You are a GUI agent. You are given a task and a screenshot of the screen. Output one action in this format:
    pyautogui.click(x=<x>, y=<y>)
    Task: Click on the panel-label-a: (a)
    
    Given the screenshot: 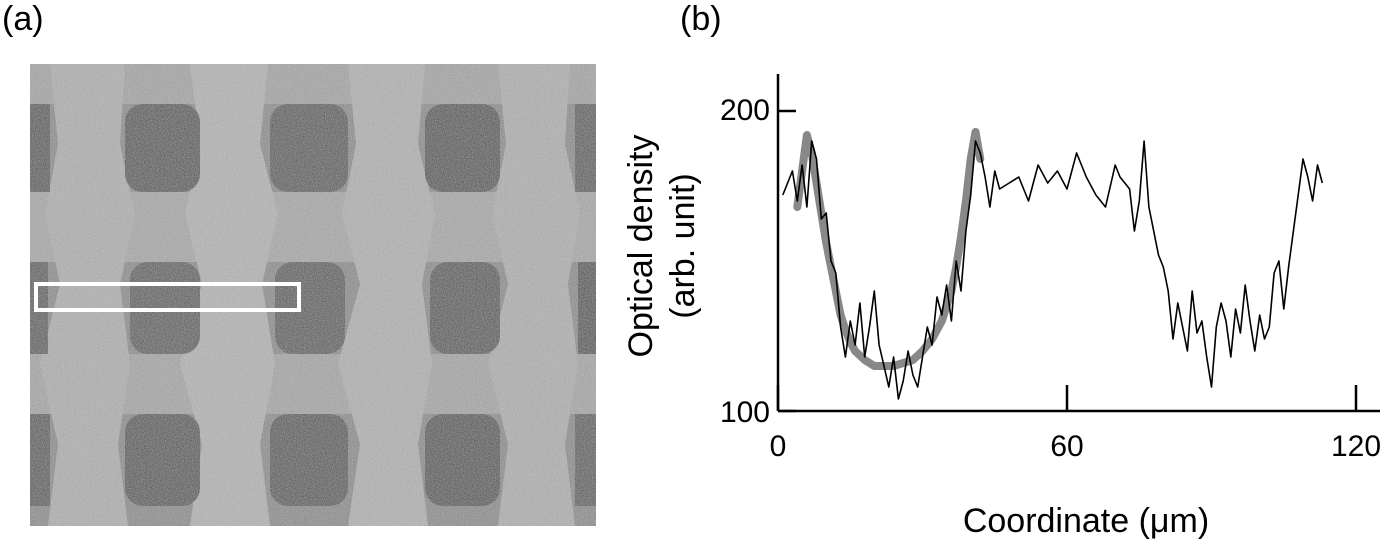 What is the action you would take?
    pyautogui.click(x=23, y=19)
    